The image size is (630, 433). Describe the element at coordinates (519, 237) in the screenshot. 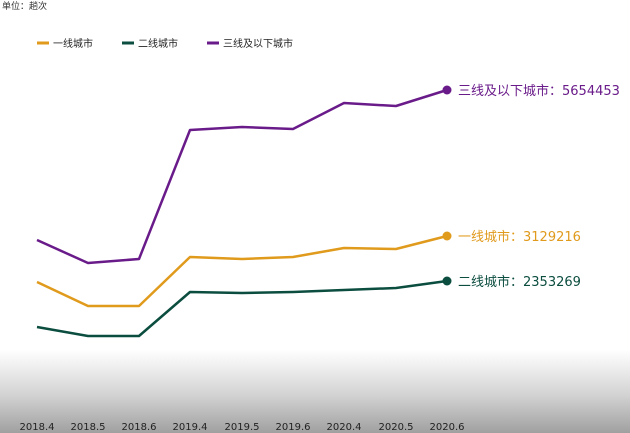

I see `series-end-label: 一线城市：3129216` at that location.